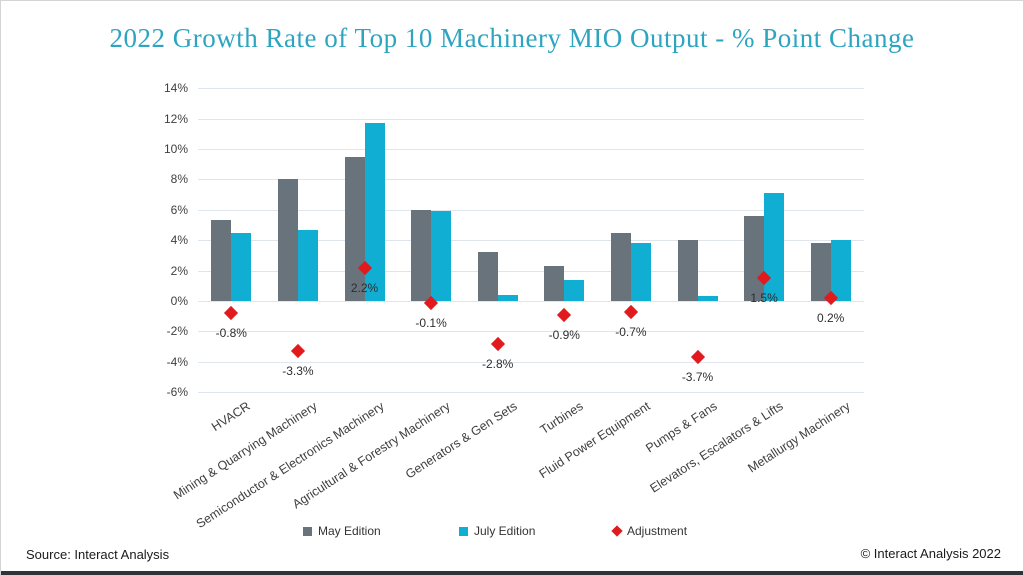  I want to click on legend-label-july-edition: July Edition, so click(505, 531).